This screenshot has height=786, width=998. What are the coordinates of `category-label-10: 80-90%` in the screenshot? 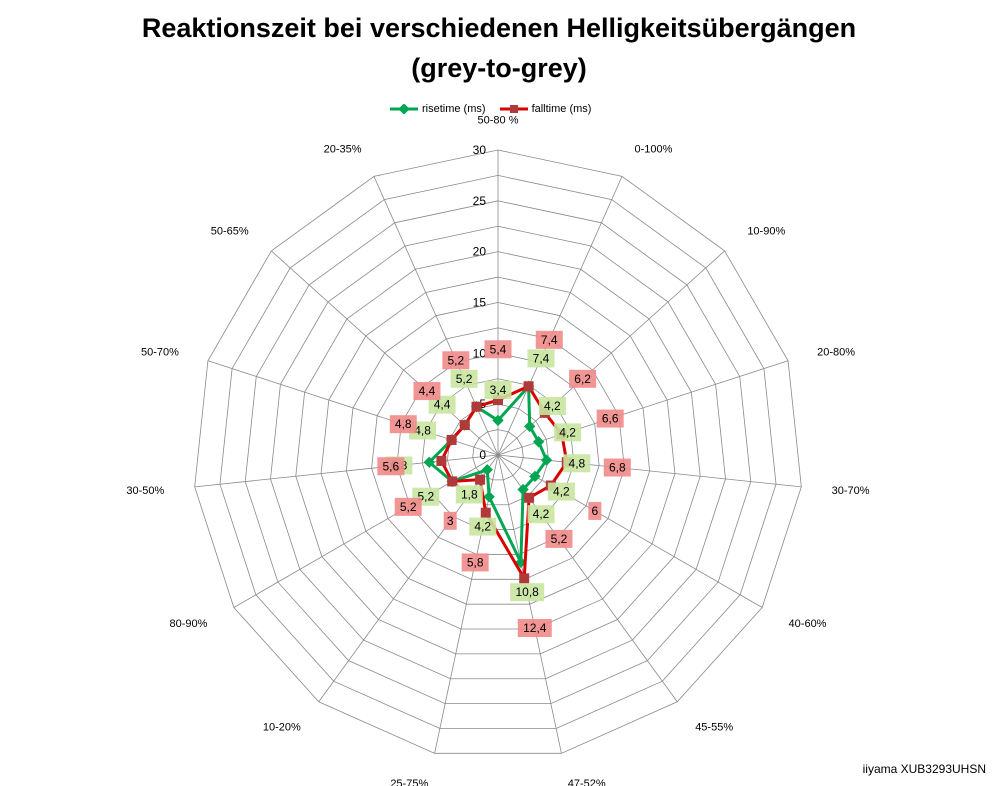 It's located at (189, 624).